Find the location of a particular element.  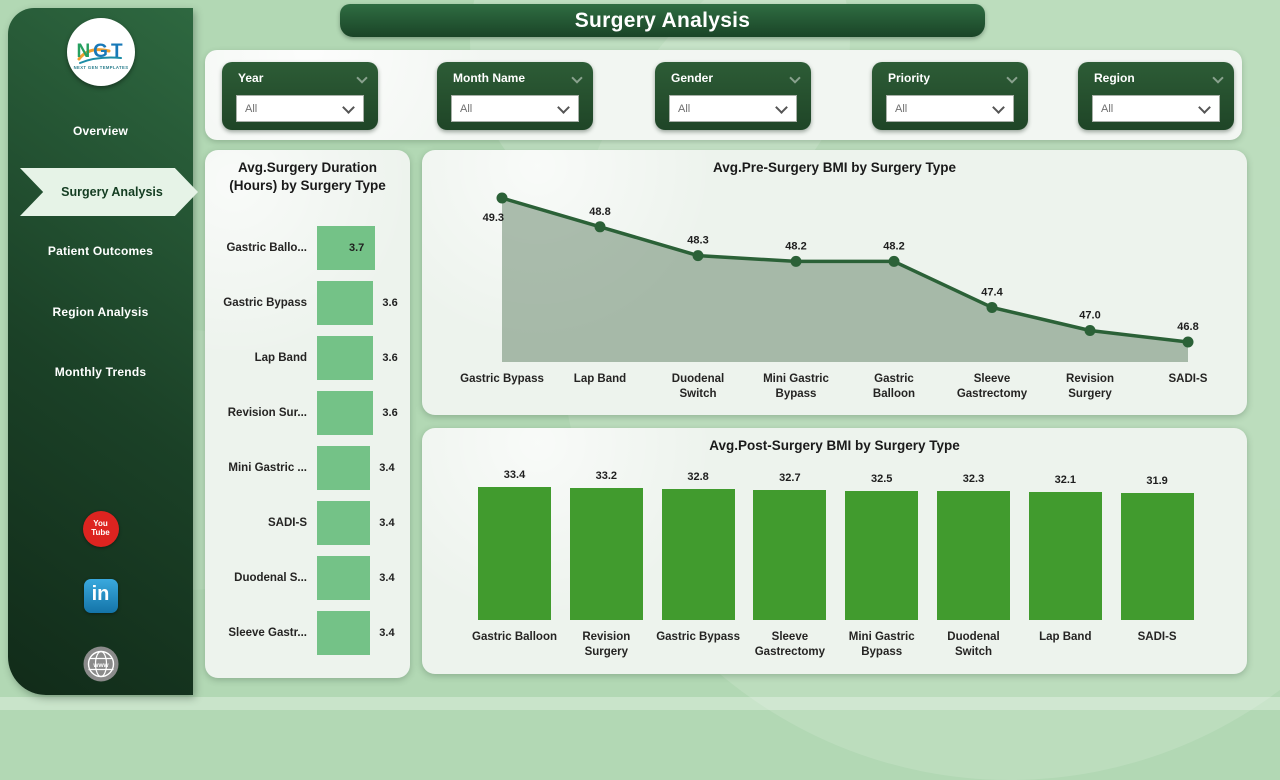

sidebar-item-overview: Overview is located at coordinates (100, 131).